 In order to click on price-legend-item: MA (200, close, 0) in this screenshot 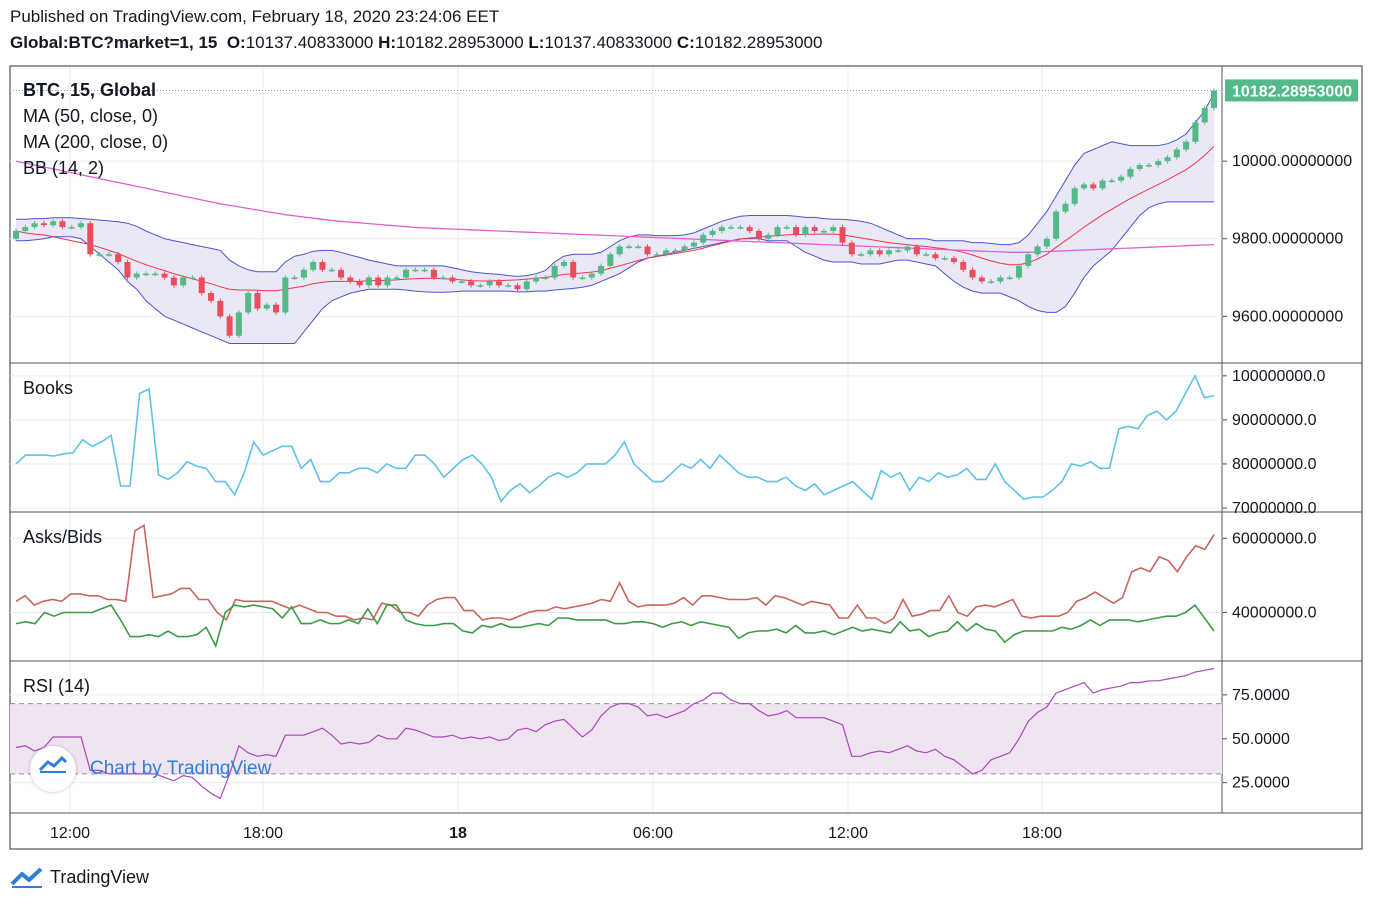, I will do `click(95, 142)`.